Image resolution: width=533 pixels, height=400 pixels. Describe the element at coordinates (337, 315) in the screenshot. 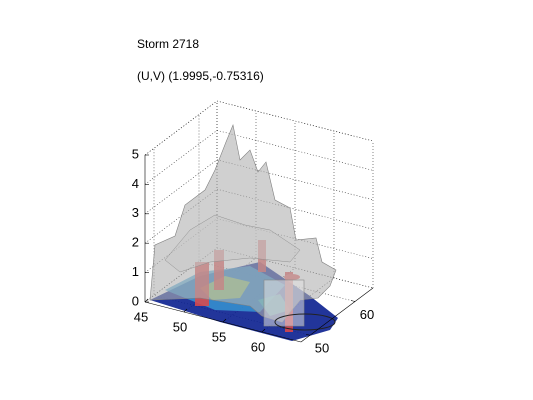

I see `y-axis` at that location.